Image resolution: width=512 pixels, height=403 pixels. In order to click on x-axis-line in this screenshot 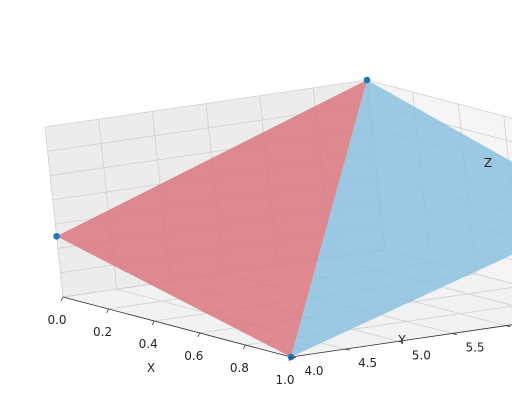, I will do `click(177, 327)`.